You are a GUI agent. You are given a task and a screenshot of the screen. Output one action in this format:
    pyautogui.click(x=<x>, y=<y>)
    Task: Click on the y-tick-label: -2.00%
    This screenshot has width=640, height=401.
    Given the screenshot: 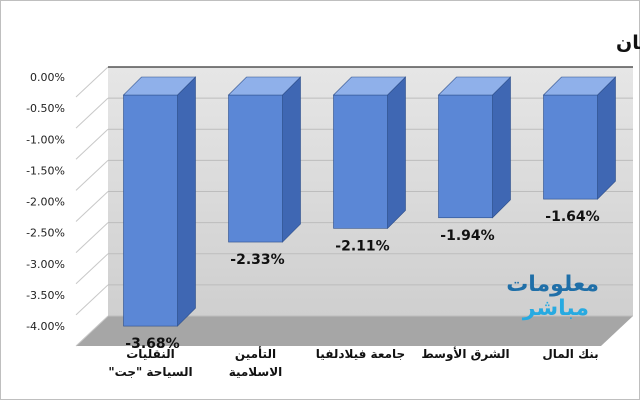 What is the action you would take?
    pyautogui.click(x=45, y=202)
    